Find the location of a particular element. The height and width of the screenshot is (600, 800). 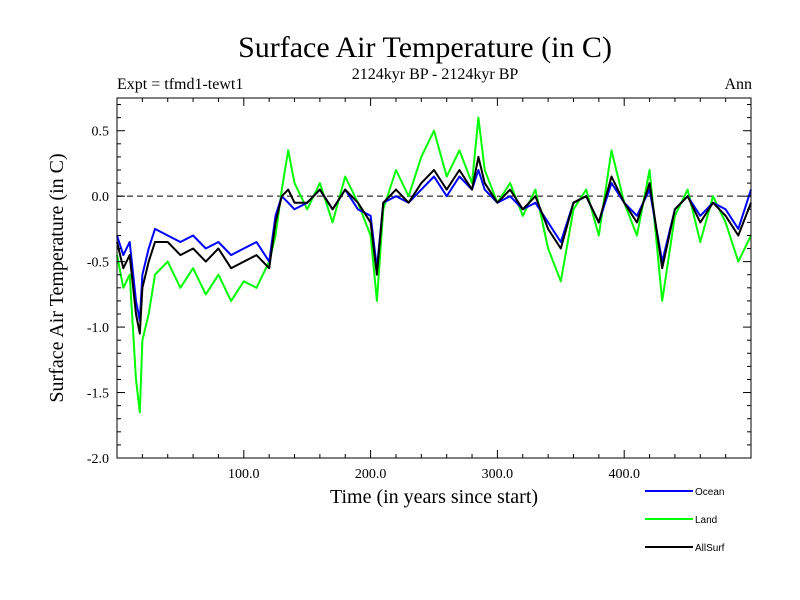

legend-label: Ocean is located at coordinates (709, 492).